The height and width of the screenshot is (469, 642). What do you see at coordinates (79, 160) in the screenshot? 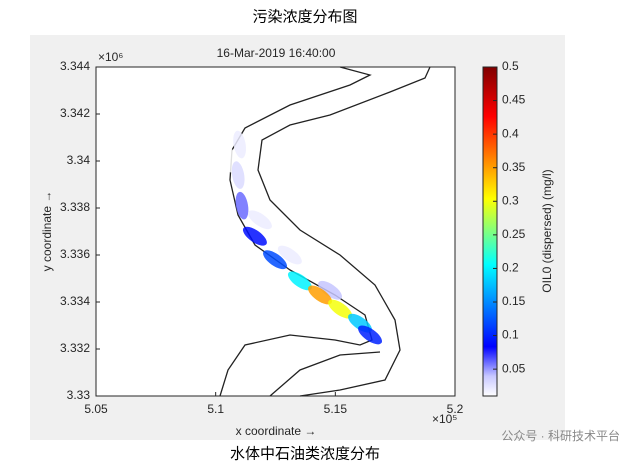
I see `y-tick-label: 3.34` at bounding box center [79, 160].